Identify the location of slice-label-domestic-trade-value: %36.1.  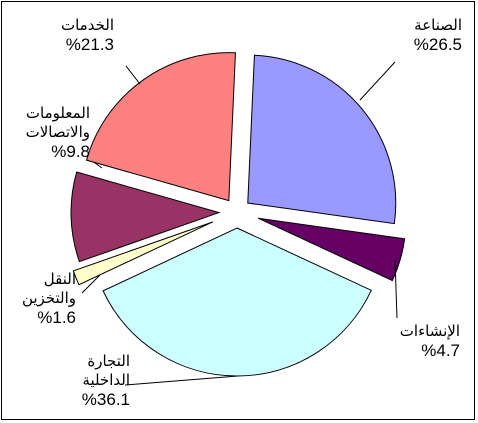
(105, 399).